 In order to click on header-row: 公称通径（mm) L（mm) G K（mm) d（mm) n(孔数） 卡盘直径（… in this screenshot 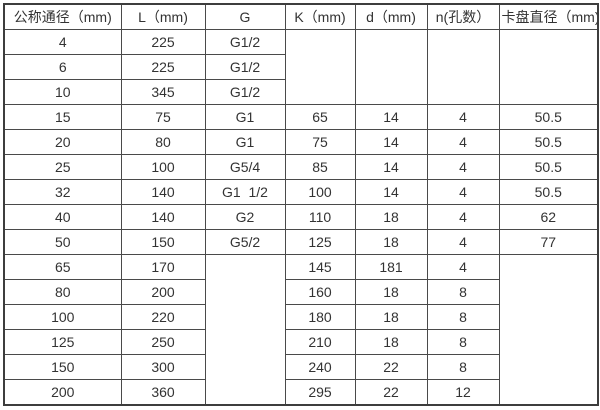, I will do `click(301, 16)`.